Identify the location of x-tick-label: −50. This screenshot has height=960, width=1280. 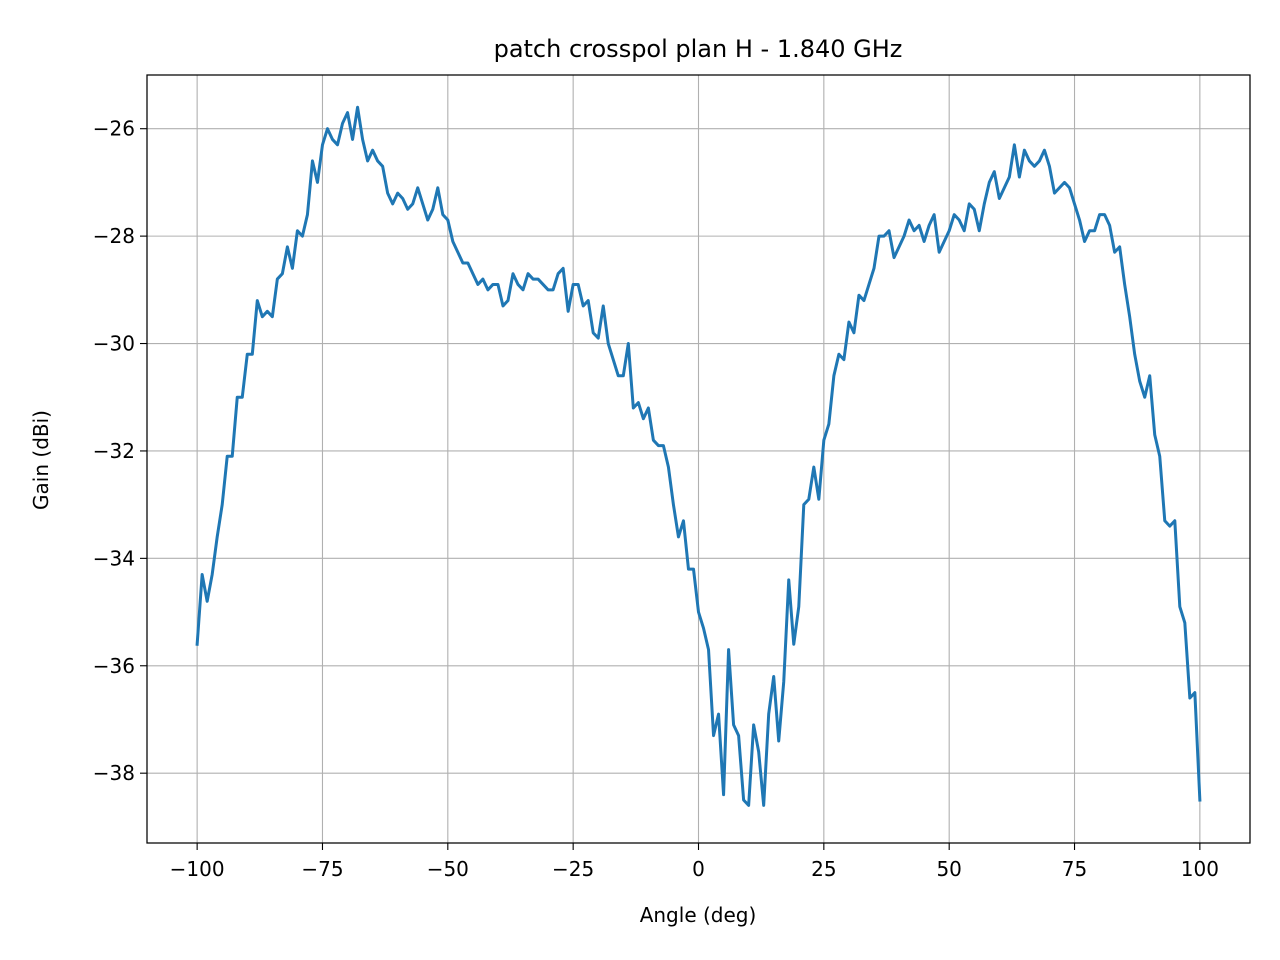
(448, 869).